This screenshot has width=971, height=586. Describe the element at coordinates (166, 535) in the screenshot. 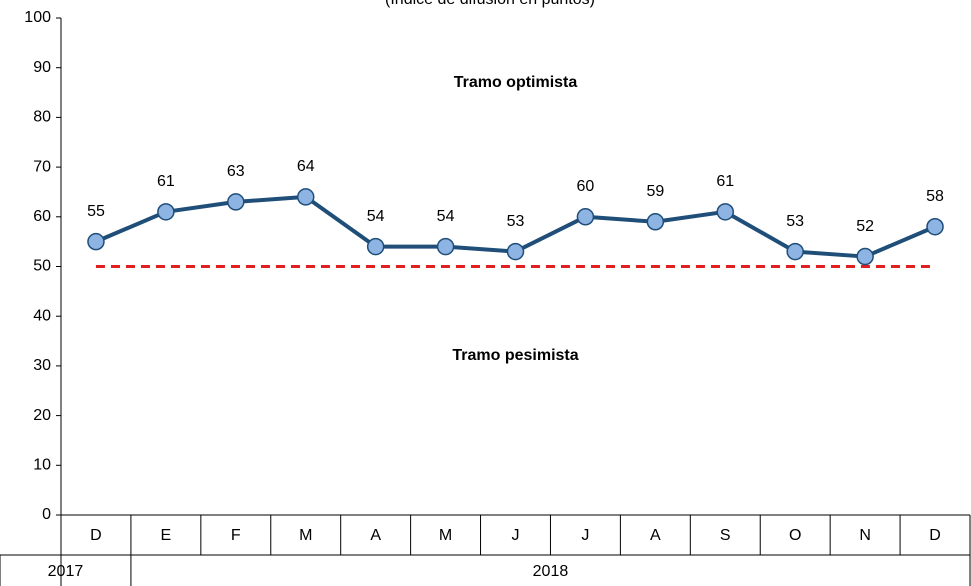

I see `x-tick-label: E` at that location.